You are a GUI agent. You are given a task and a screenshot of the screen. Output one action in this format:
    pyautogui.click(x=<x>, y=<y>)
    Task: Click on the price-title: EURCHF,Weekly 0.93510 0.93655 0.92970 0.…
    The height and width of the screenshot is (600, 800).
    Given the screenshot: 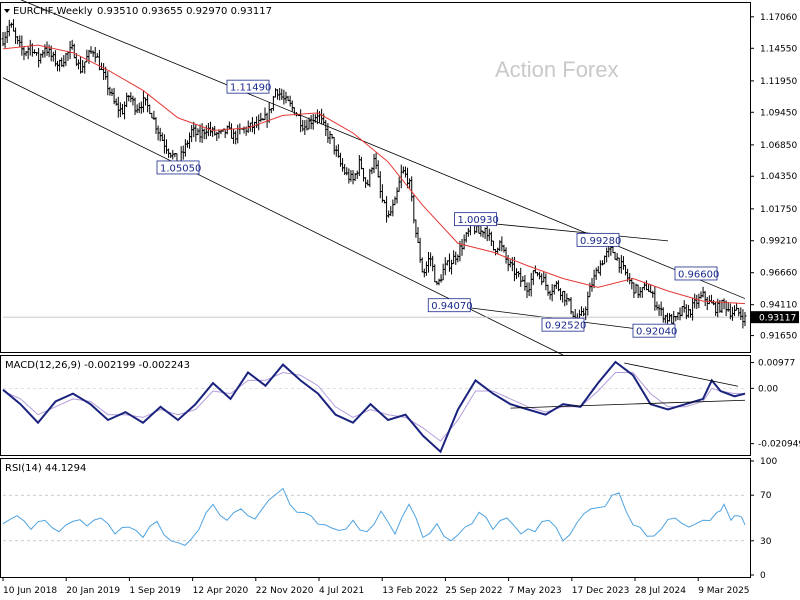 What is the action you would take?
    pyautogui.click(x=138, y=11)
    